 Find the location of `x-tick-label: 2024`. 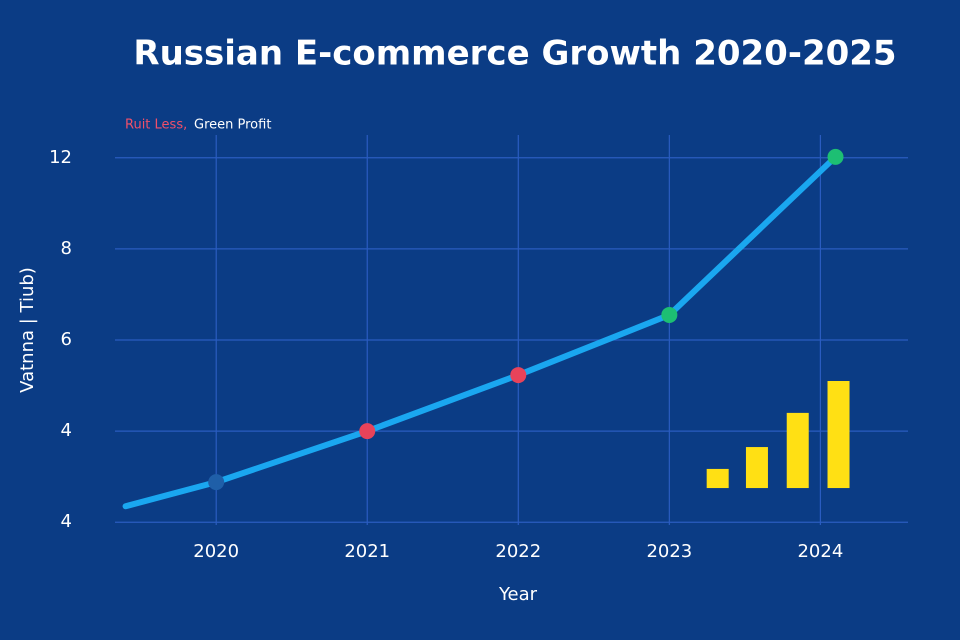

x-tick-label: 2024 is located at coordinates (820, 551).